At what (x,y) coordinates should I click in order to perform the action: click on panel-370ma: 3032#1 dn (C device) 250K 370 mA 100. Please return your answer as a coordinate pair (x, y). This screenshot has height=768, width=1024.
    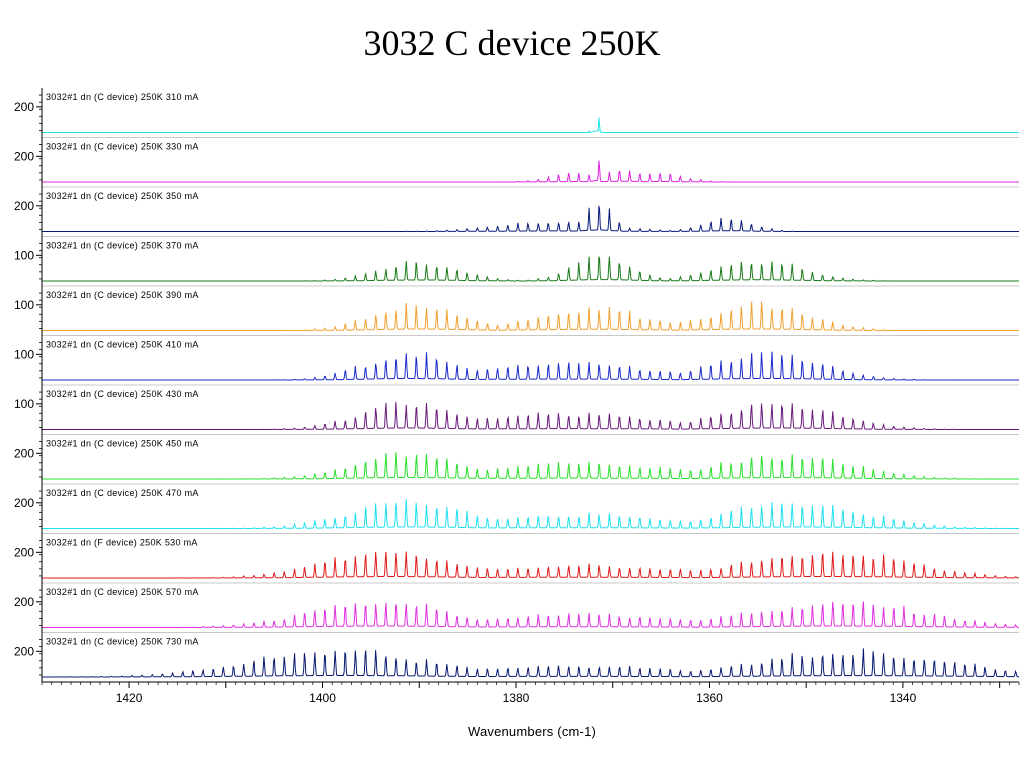
    Looking at the image, I should click on (516, 264).